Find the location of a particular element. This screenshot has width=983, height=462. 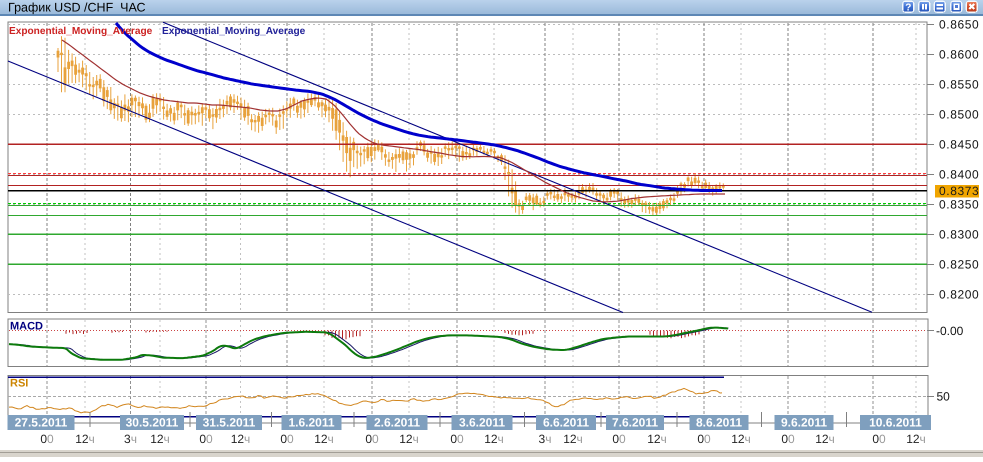

svg-text: 9.6.2011 is located at coordinates (804, 423).